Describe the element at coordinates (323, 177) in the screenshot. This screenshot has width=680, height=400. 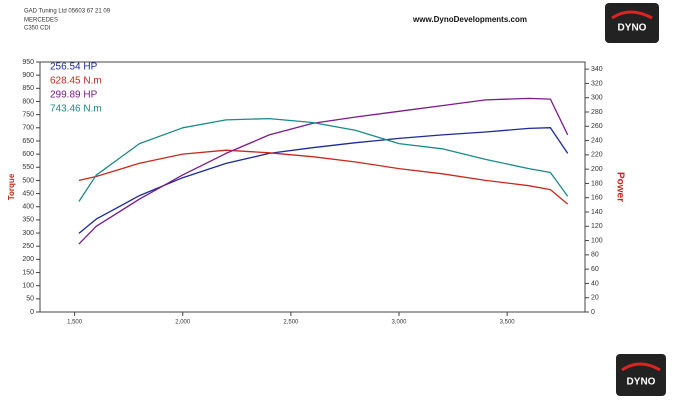
I see `series-line` at that location.